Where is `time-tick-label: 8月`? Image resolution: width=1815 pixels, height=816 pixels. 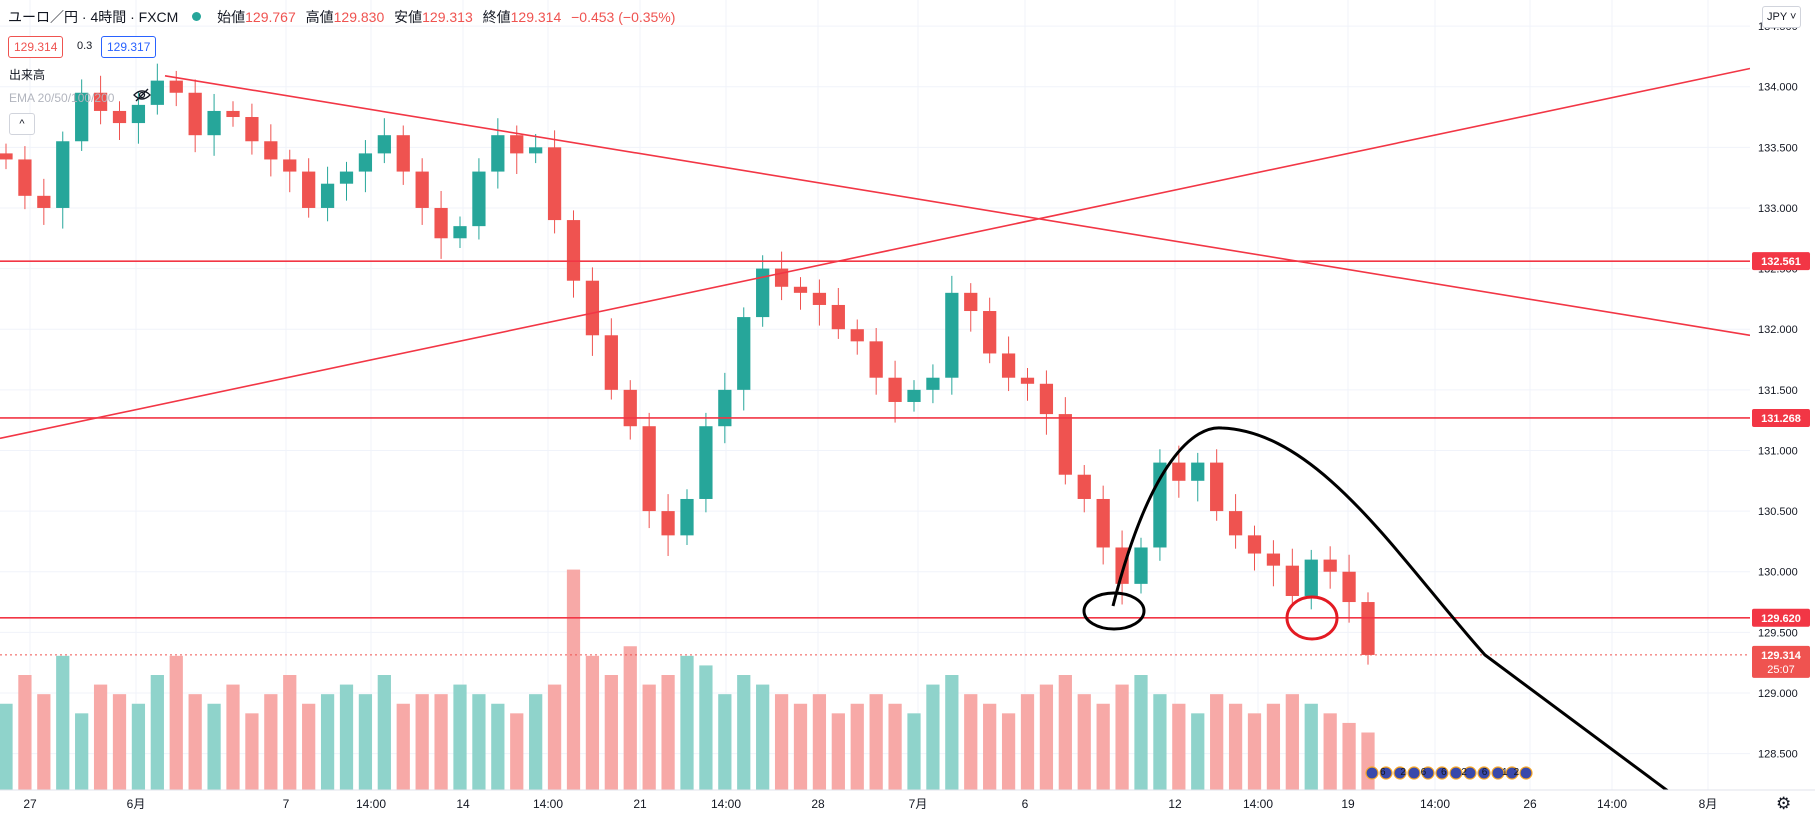
time-tick-label: 8月 is located at coordinates (1708, 804).